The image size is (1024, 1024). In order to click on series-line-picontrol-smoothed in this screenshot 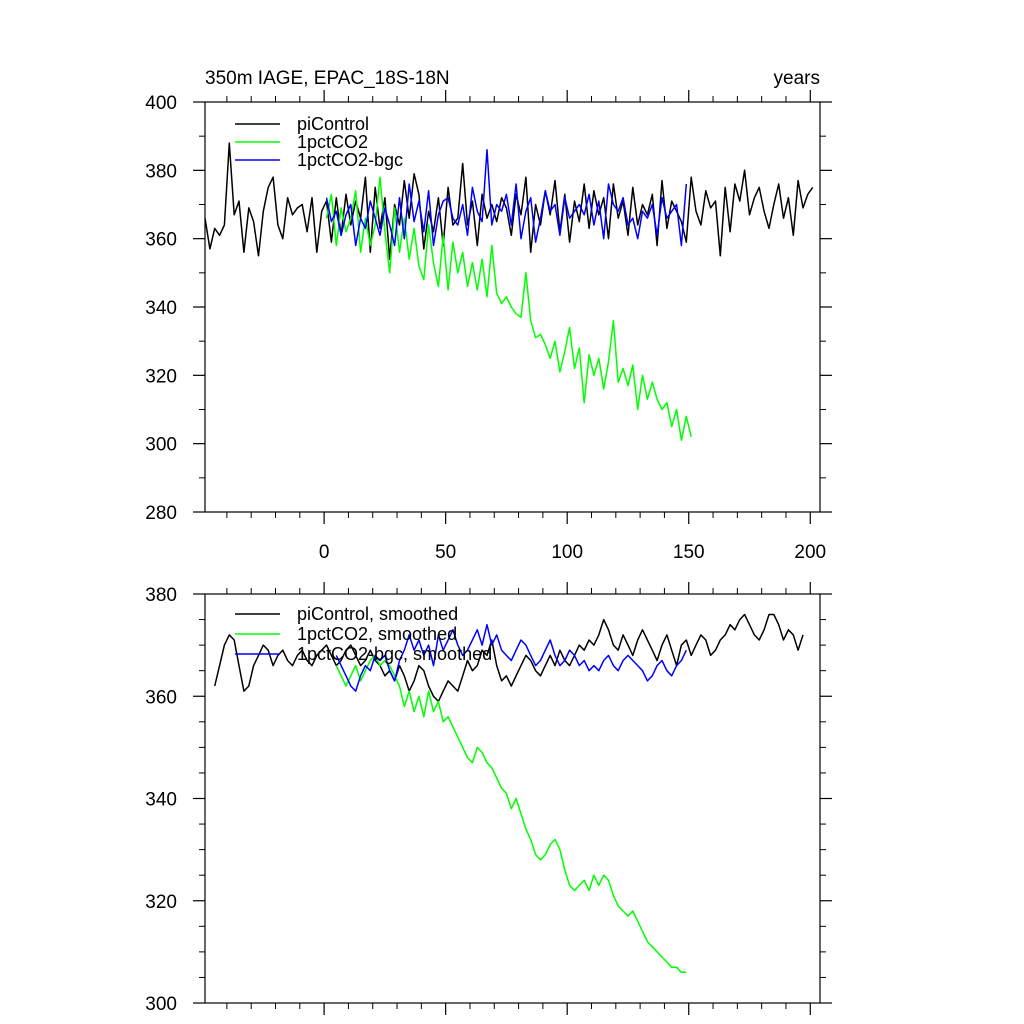, I will do `click(508, 658)`.